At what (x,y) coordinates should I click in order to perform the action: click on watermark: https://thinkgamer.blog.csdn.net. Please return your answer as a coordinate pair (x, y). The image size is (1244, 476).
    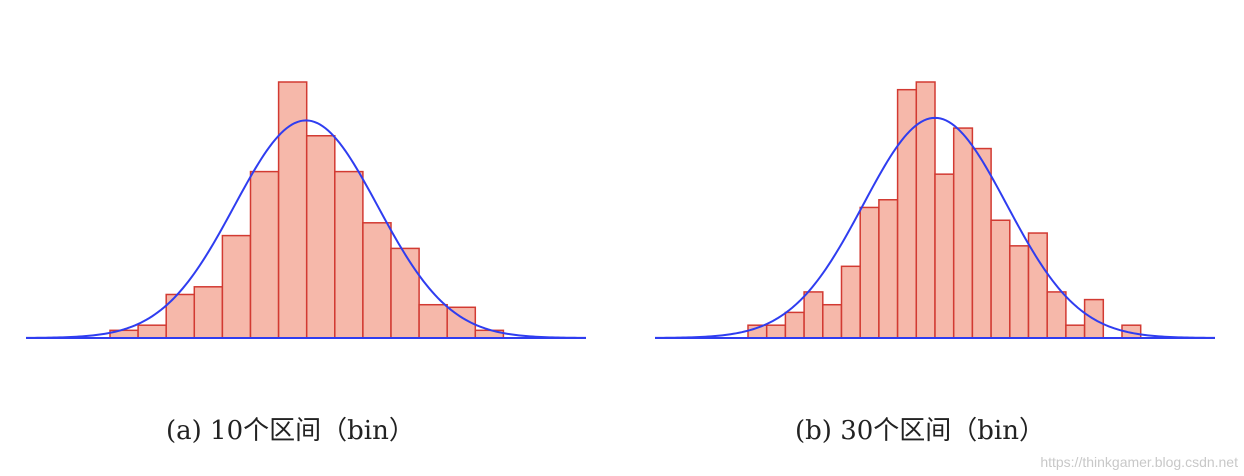
    Looking at the image, I should click on (1139, 462).